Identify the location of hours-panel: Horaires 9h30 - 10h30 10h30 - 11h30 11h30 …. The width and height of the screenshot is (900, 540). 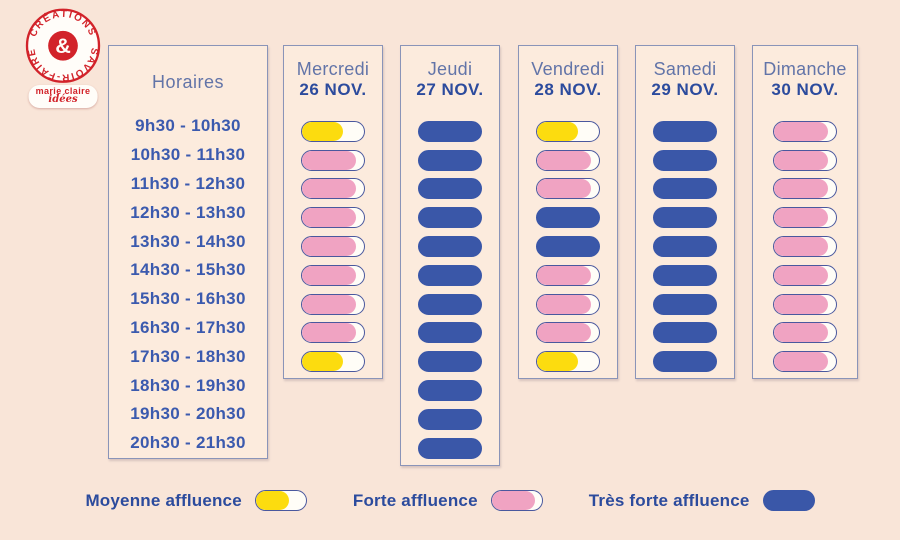
(188, 252).